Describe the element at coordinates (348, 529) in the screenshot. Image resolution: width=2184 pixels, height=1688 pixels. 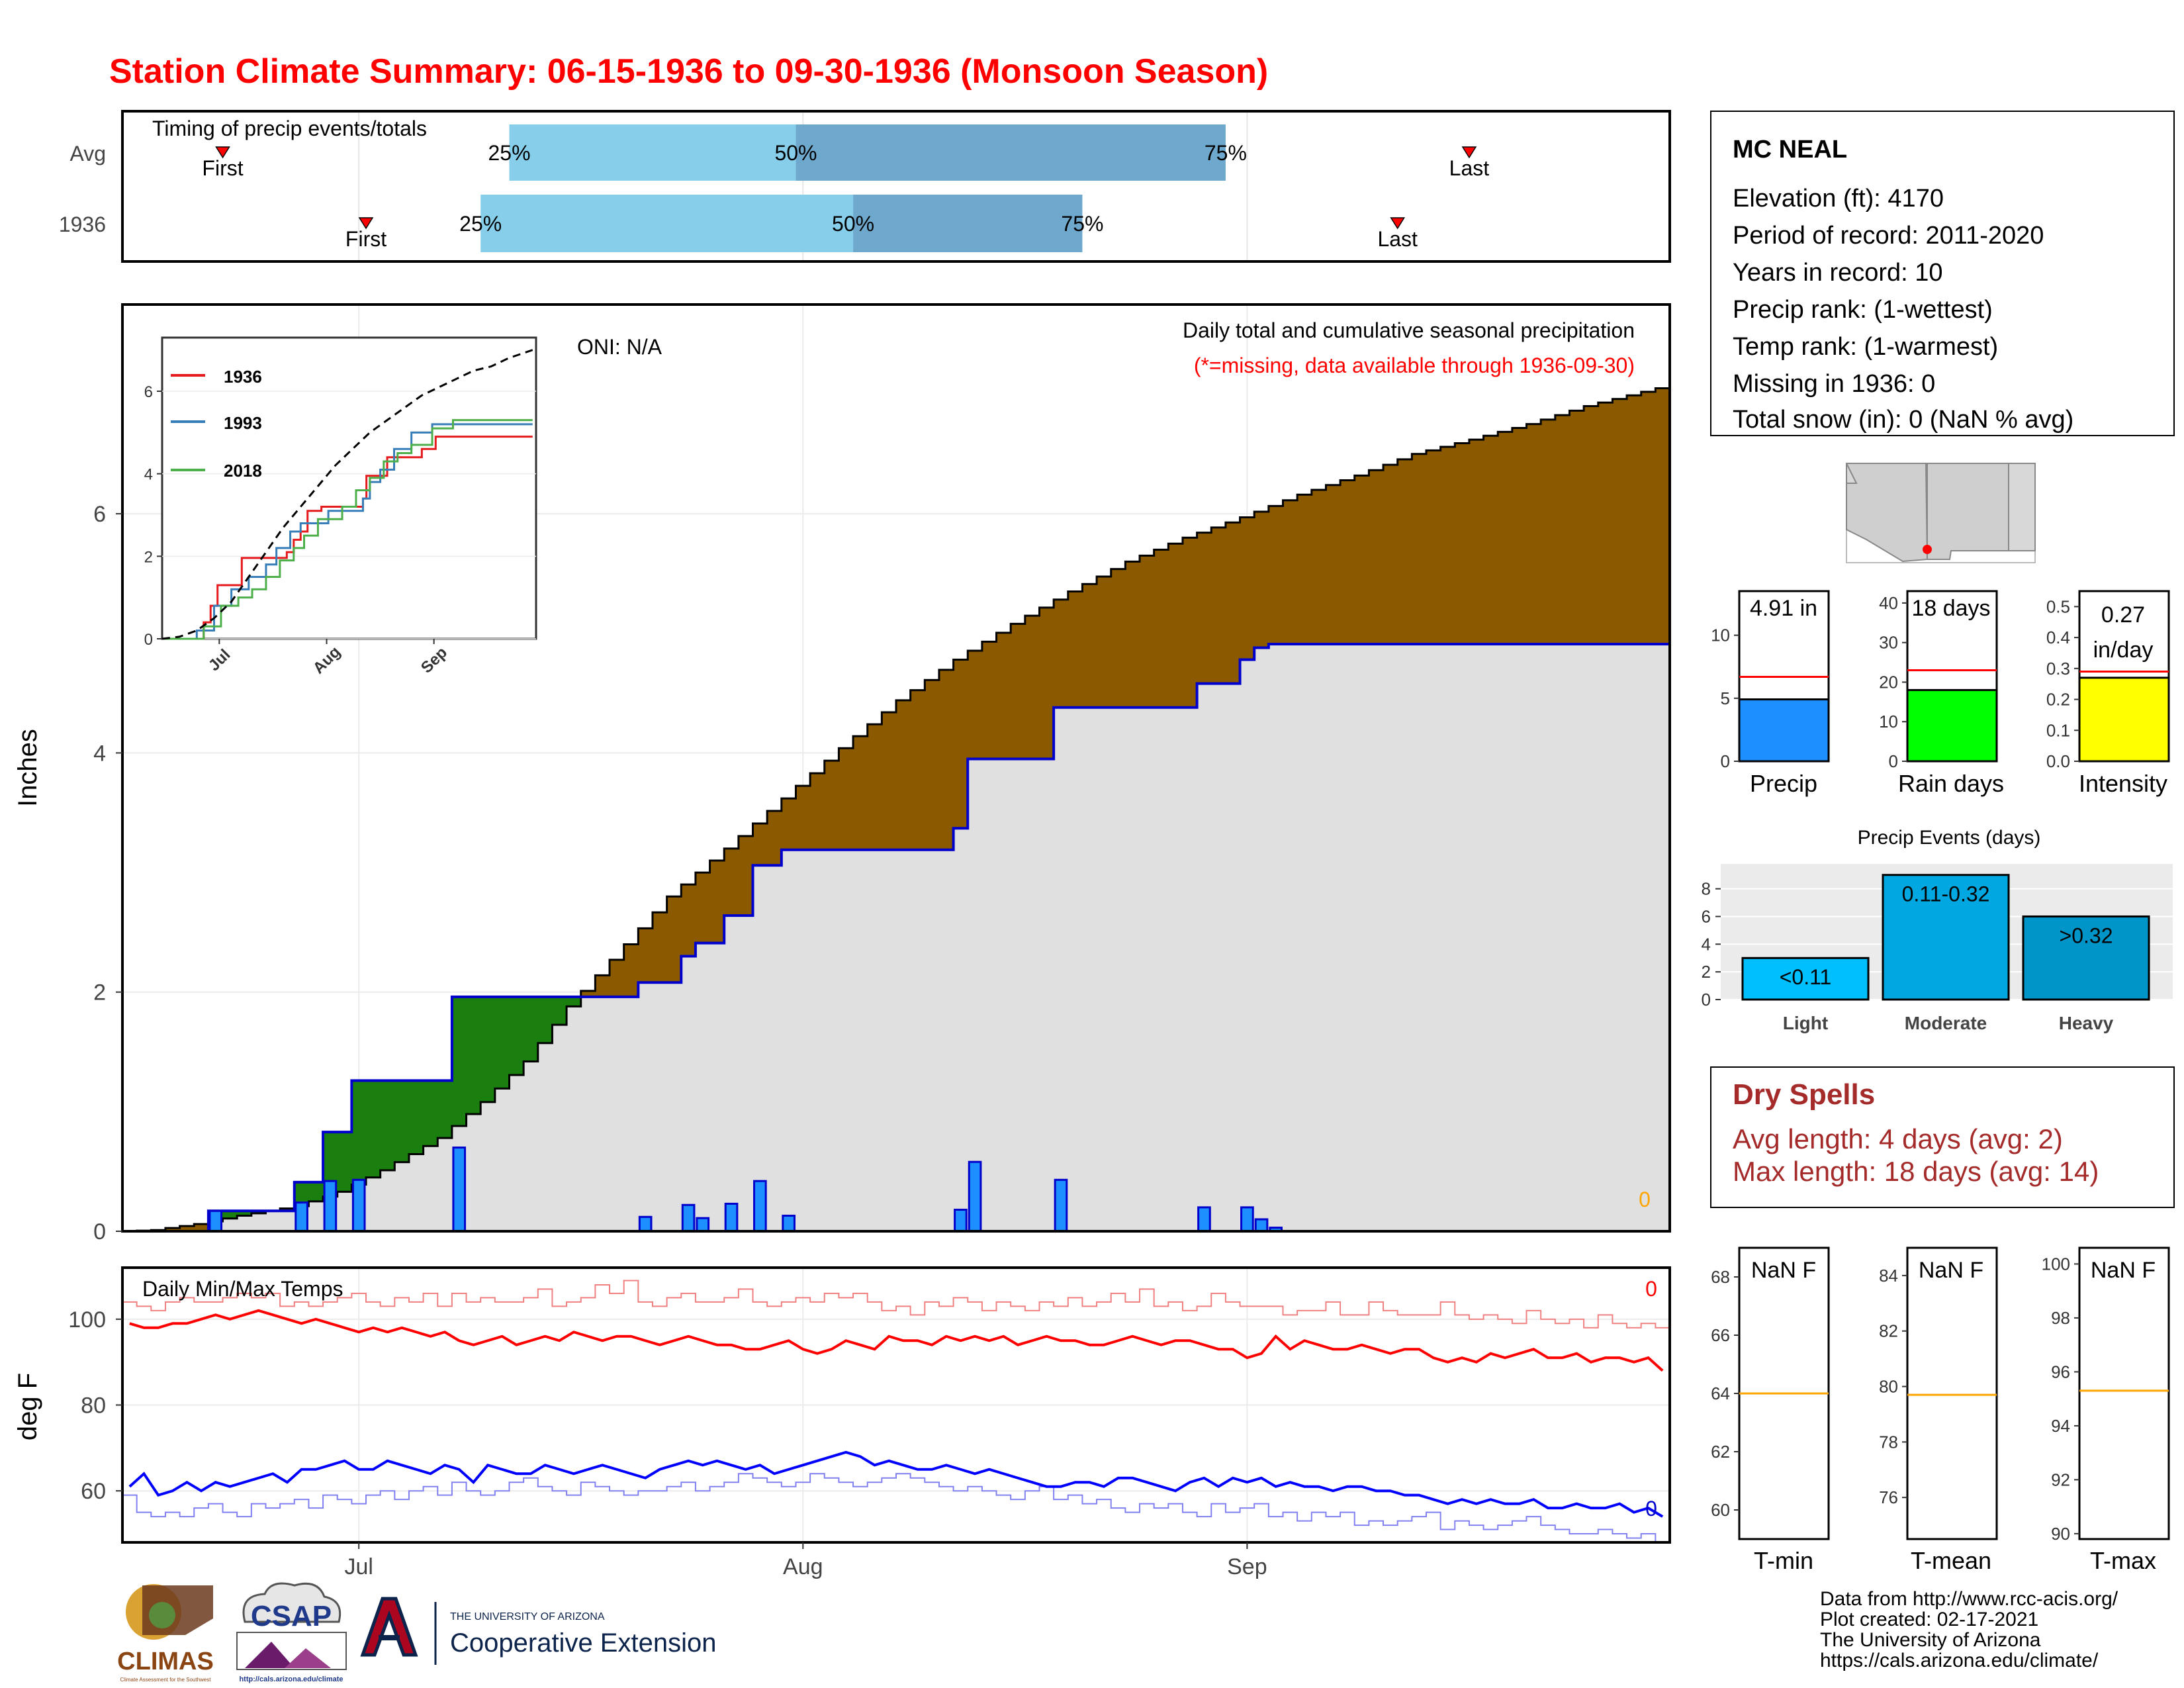
I see `inset-series-line-2018` at that location.